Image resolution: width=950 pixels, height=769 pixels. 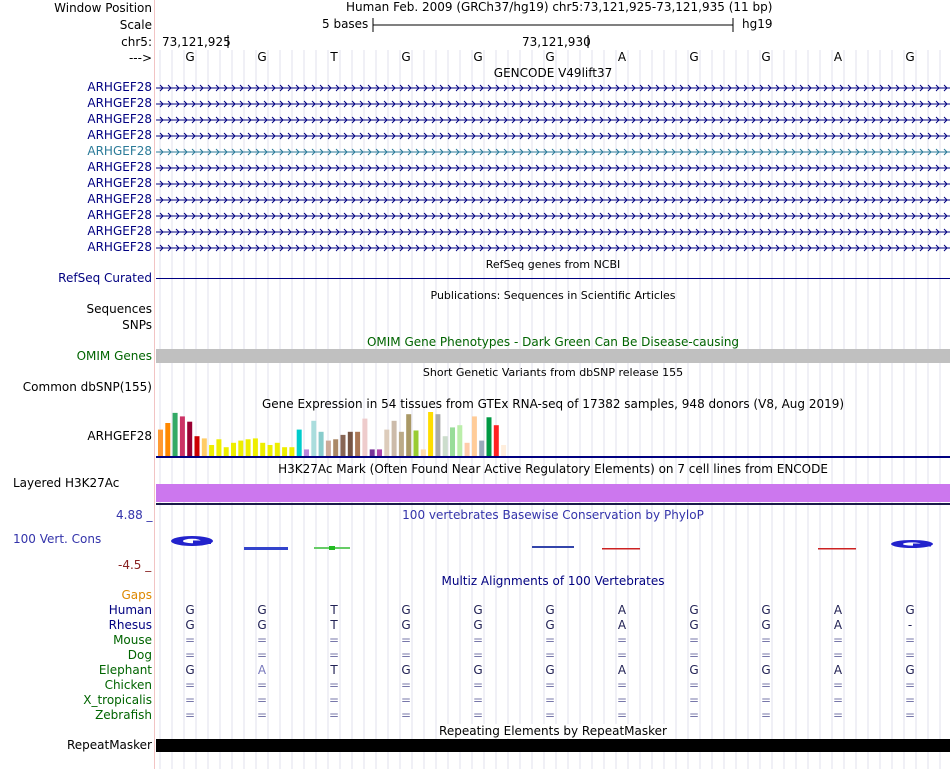 What do you see at coordinates (553, 356) in the screenshot?
I see `omim-bar` at bounding box center [553, 356].